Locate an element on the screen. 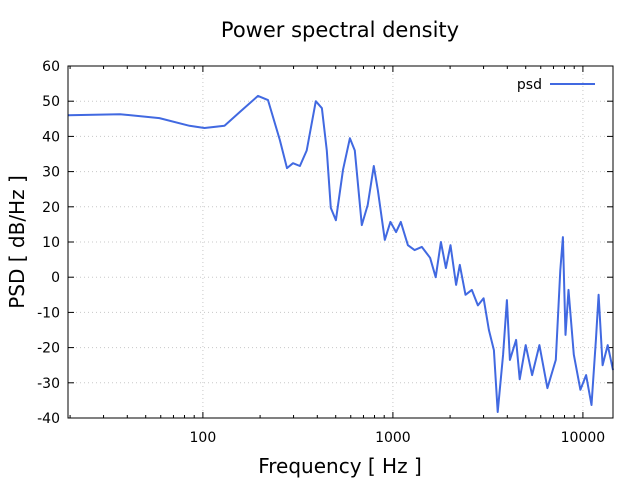  y-tick-label: 50 is located at coordinates (51, 102).